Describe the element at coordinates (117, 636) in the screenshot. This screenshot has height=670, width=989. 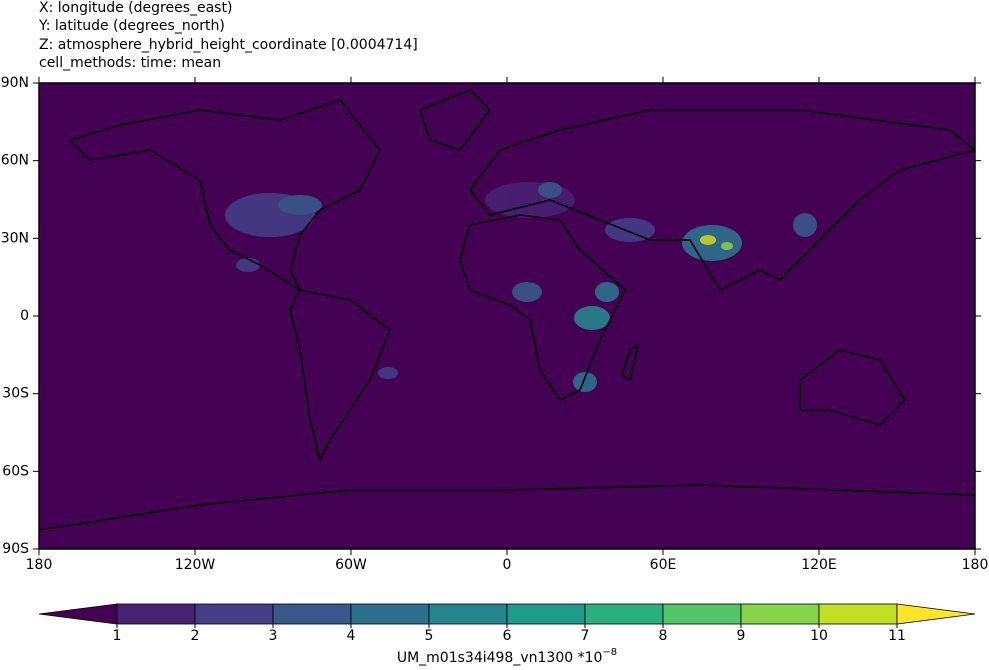
I see `colorbar-tick-label: 1` at that location.